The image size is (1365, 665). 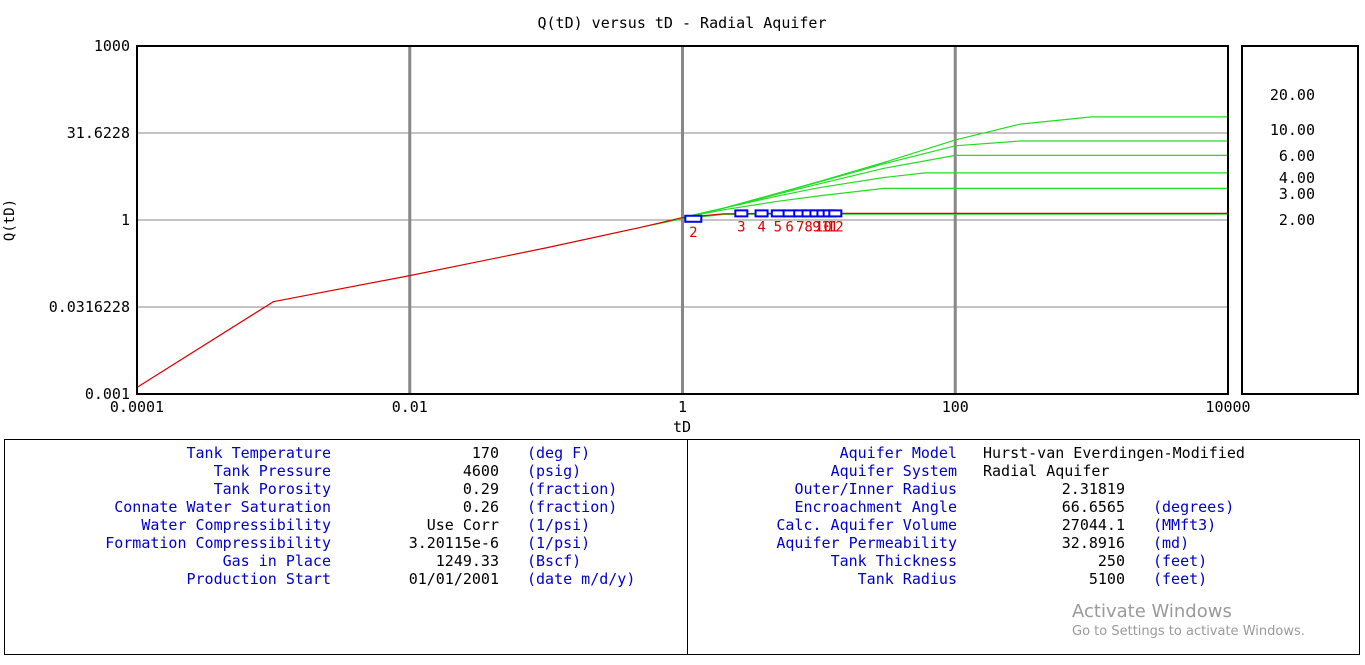 What do you see at coordinates (218, 543) in the screenshot?
I see `param-label: Formation Compressibility` at bounding box center [218, 543].